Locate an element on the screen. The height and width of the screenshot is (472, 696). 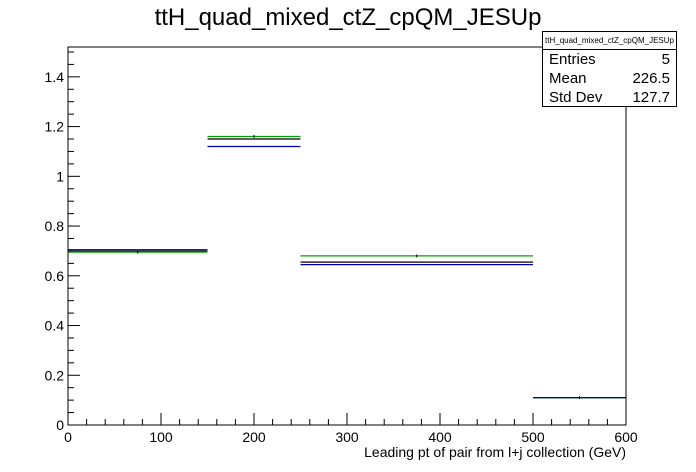
stats-label: Entries is located at coordinates (572, 59).